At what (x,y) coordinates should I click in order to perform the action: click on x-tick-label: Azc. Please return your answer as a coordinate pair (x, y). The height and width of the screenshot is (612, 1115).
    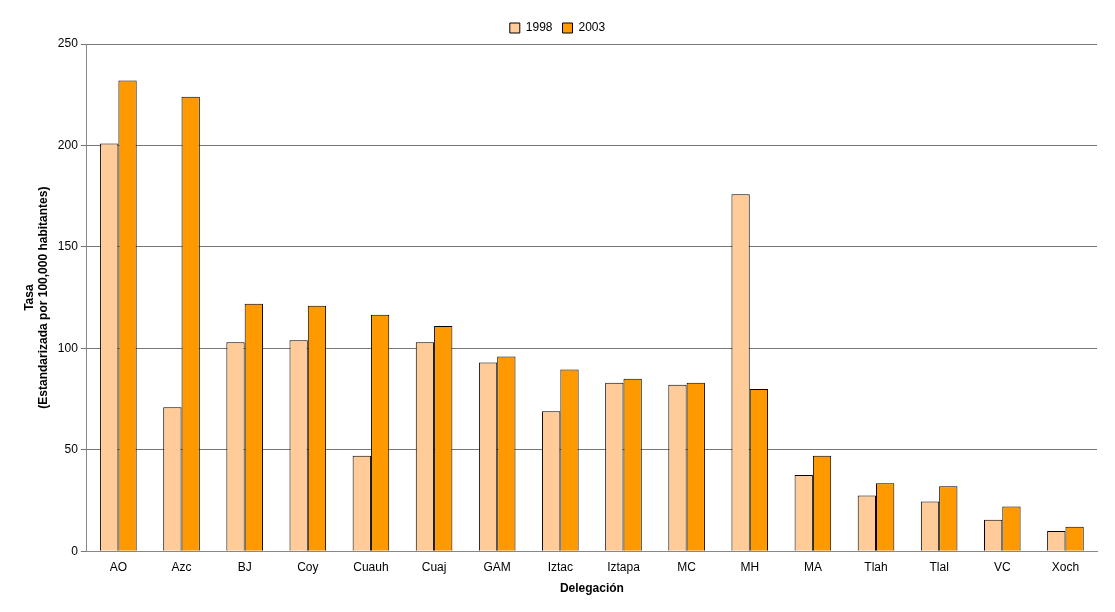
    Looking at the image, I should click on (181, 566).